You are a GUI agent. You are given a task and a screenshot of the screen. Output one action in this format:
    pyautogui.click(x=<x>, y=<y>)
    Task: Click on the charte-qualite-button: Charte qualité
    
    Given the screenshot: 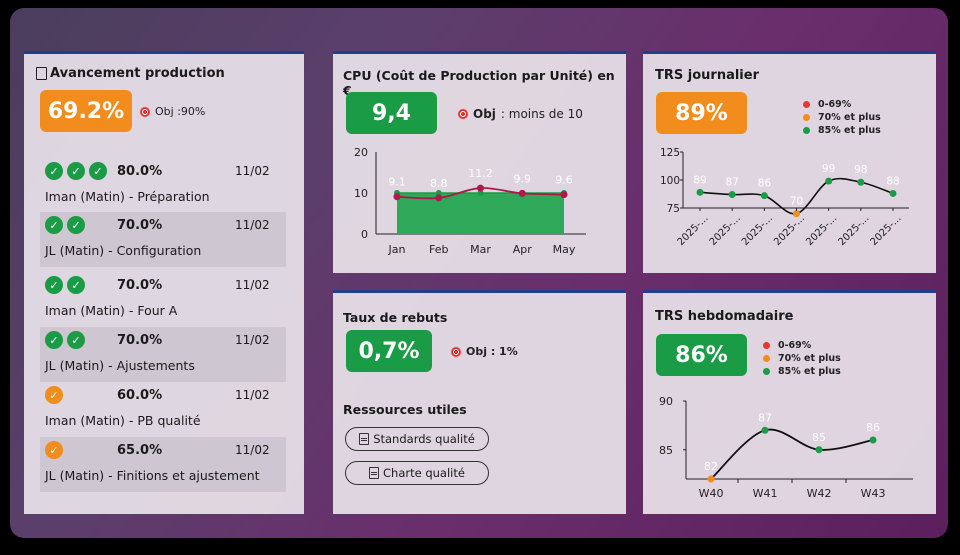 What is the action you would take?
    pyautogui.click(x=417, y=473)
    